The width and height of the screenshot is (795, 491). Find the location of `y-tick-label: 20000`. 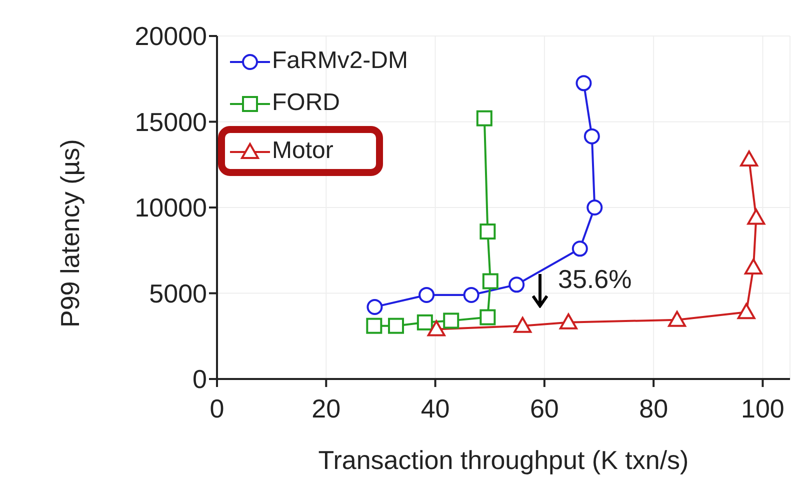

y-tick-label: 20000 is located at coordinates (170, 36).